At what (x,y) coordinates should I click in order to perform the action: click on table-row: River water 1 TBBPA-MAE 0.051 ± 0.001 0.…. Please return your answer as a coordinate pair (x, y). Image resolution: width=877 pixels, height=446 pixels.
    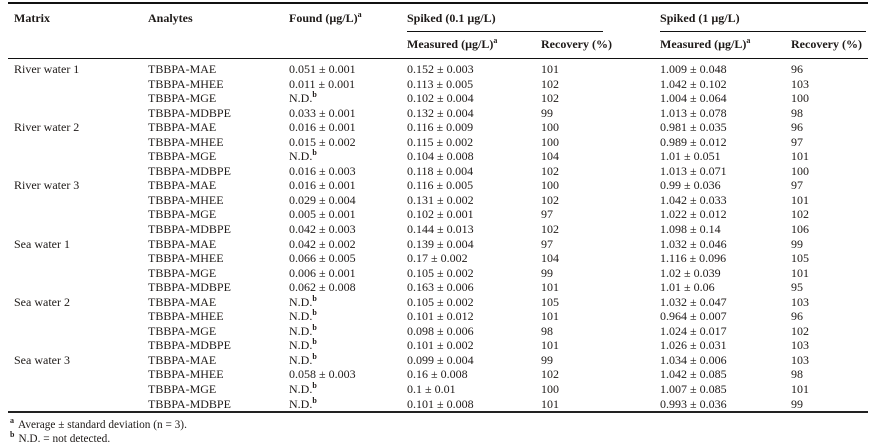
    Looking at the image, I should click on (438, 68).